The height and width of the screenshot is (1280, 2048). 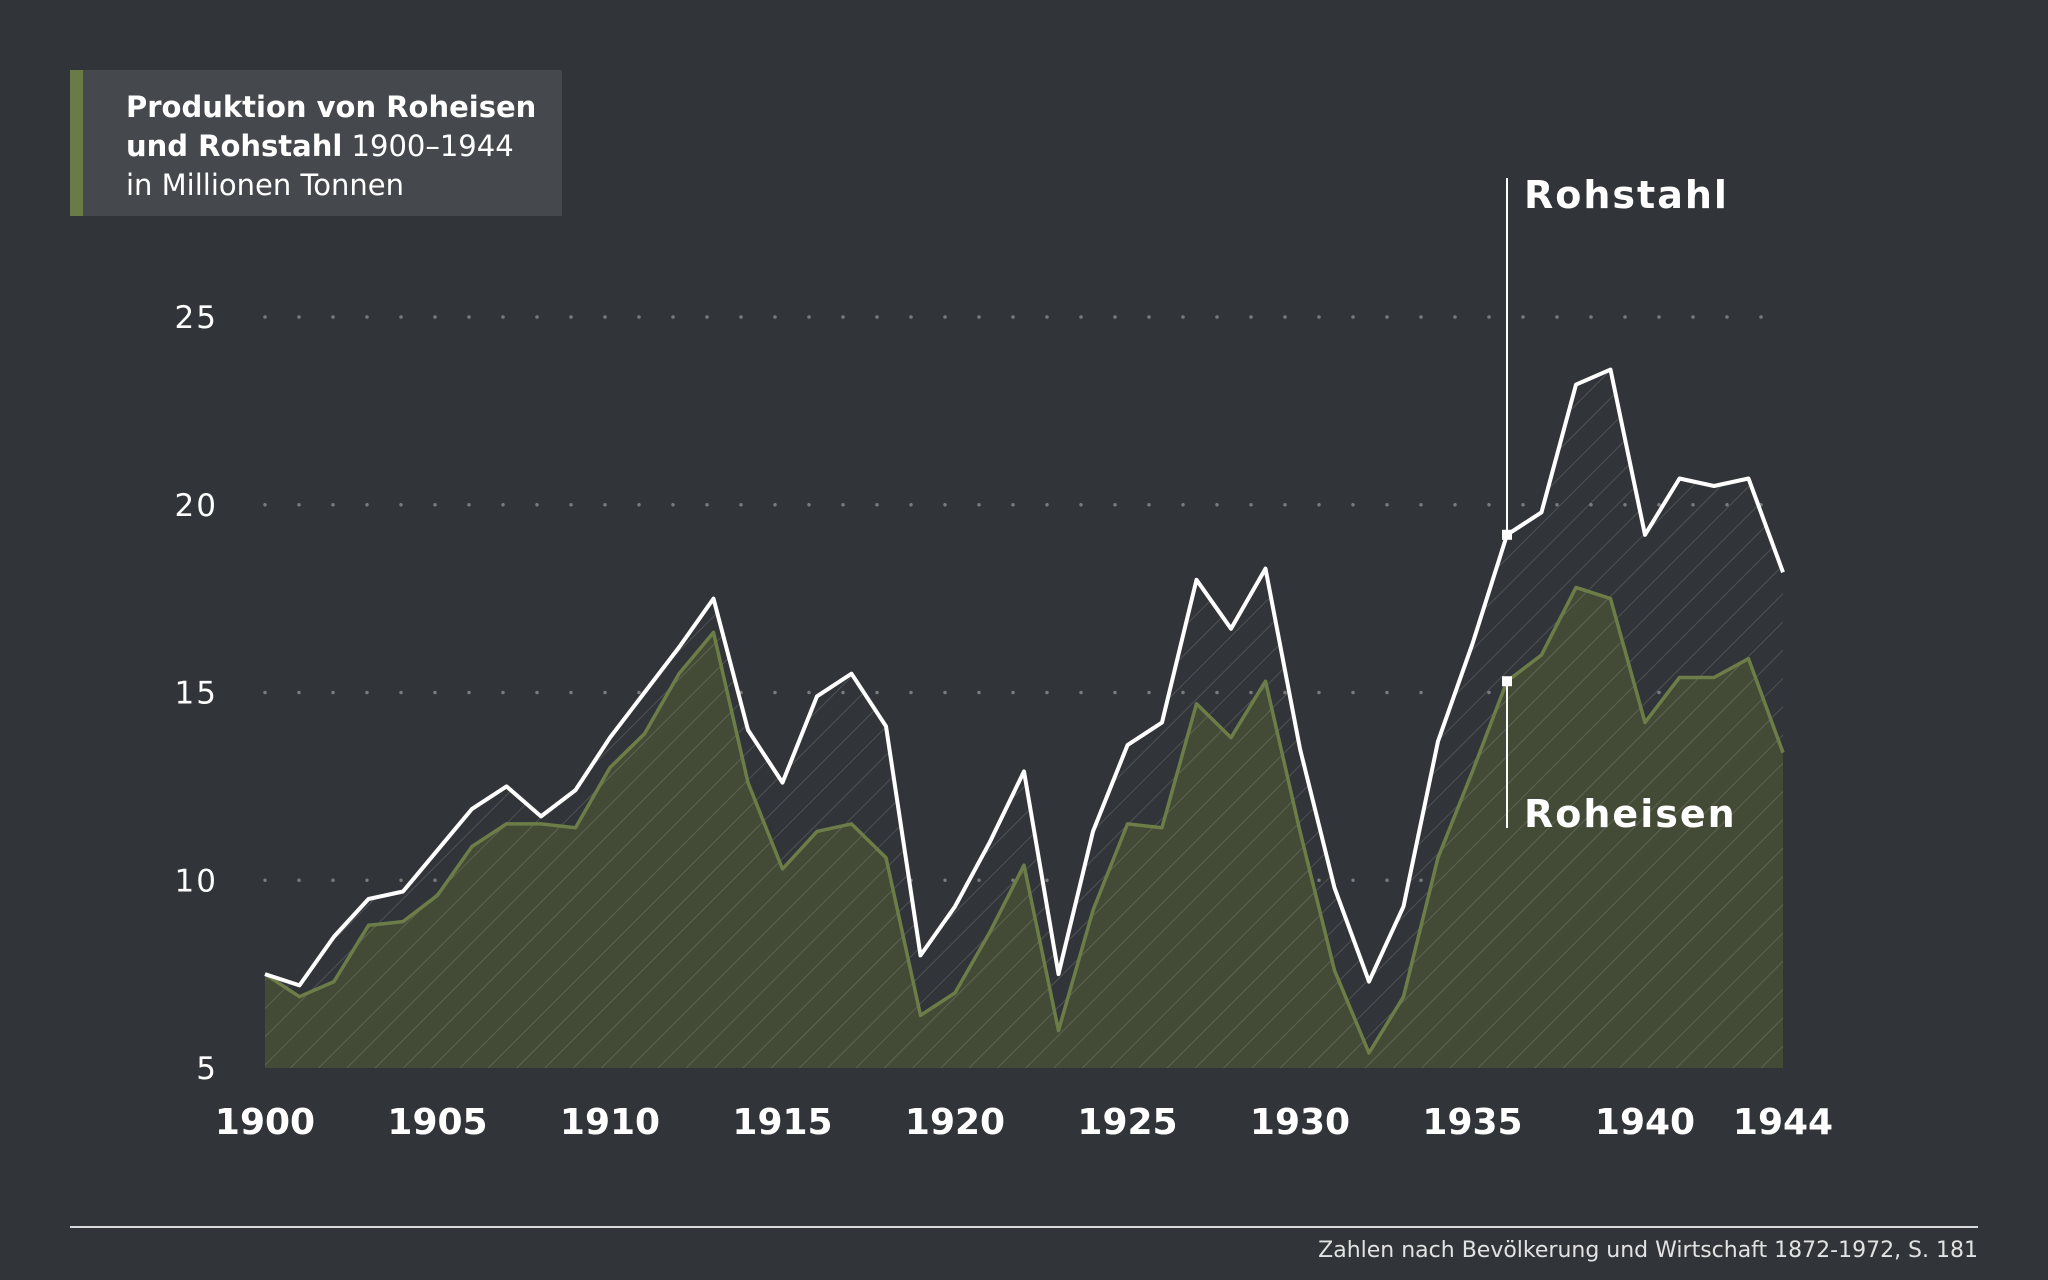 I want to click on y-axis: 5 10 15 20 25, so click(x=196, y=693).